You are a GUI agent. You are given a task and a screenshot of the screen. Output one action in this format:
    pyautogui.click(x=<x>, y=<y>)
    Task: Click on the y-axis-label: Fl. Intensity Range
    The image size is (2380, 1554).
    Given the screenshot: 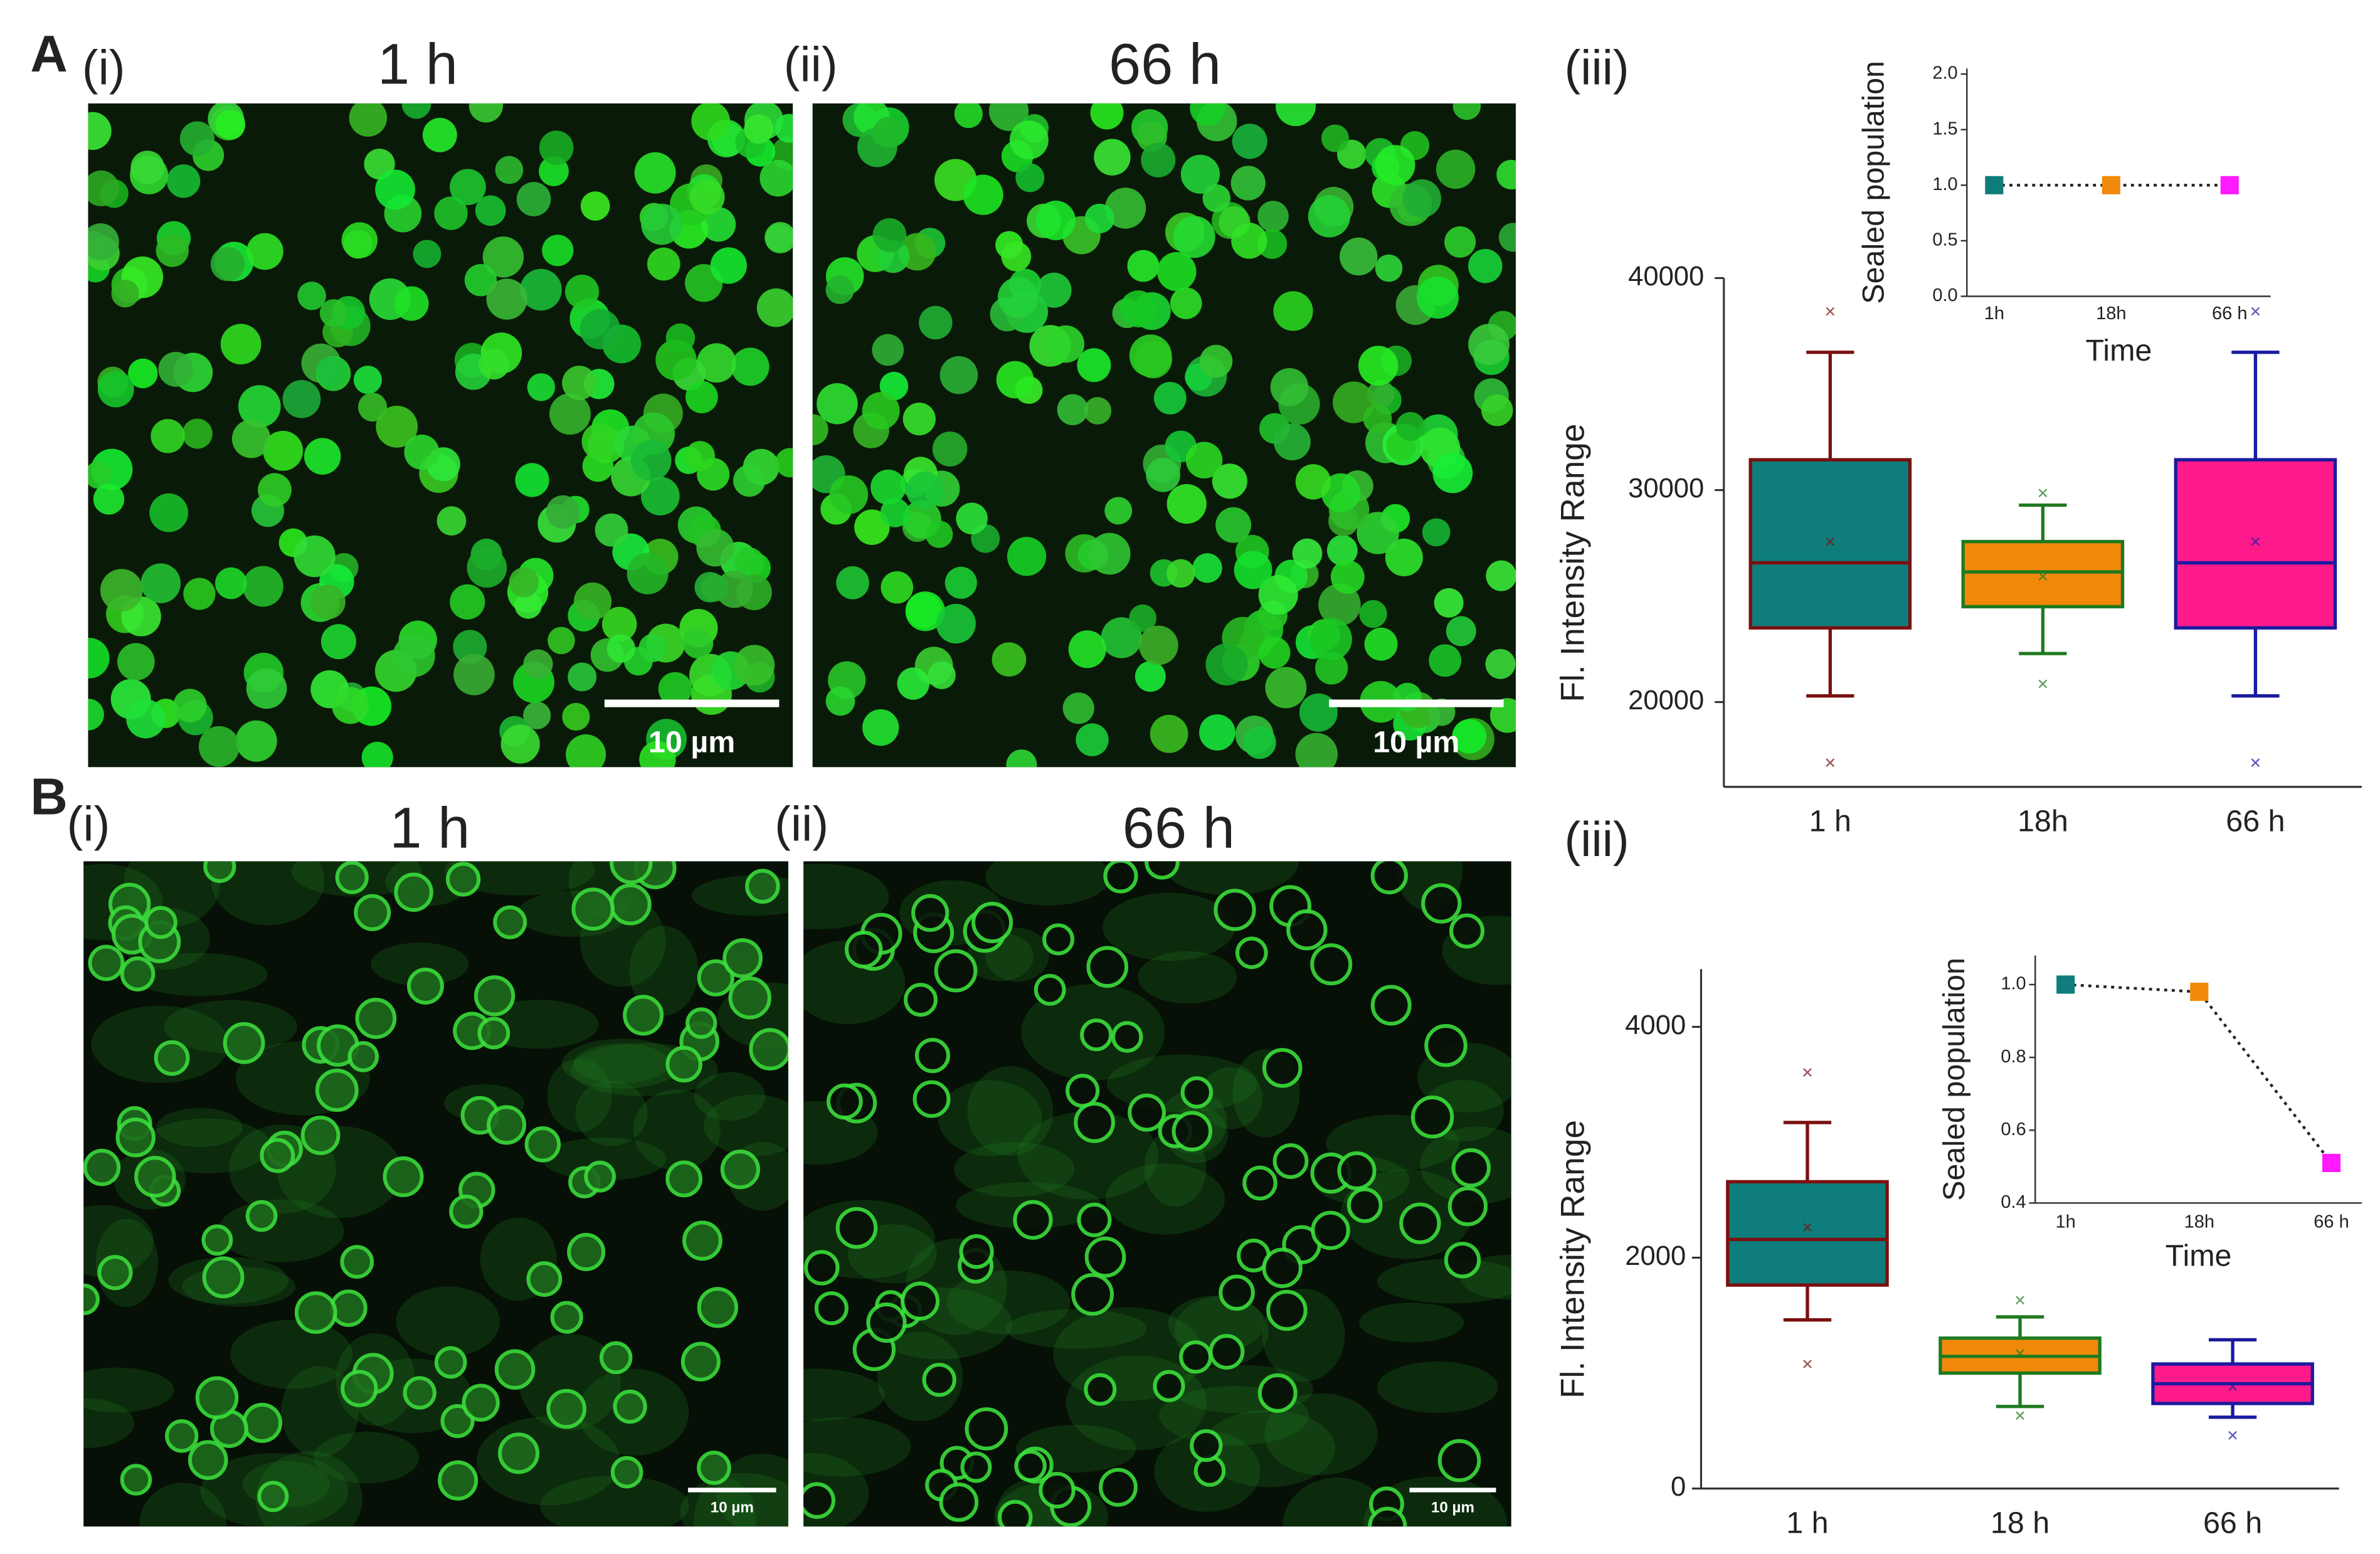 What is the action you would take?
    pyautogui.click(x=1573, y=1259)
    